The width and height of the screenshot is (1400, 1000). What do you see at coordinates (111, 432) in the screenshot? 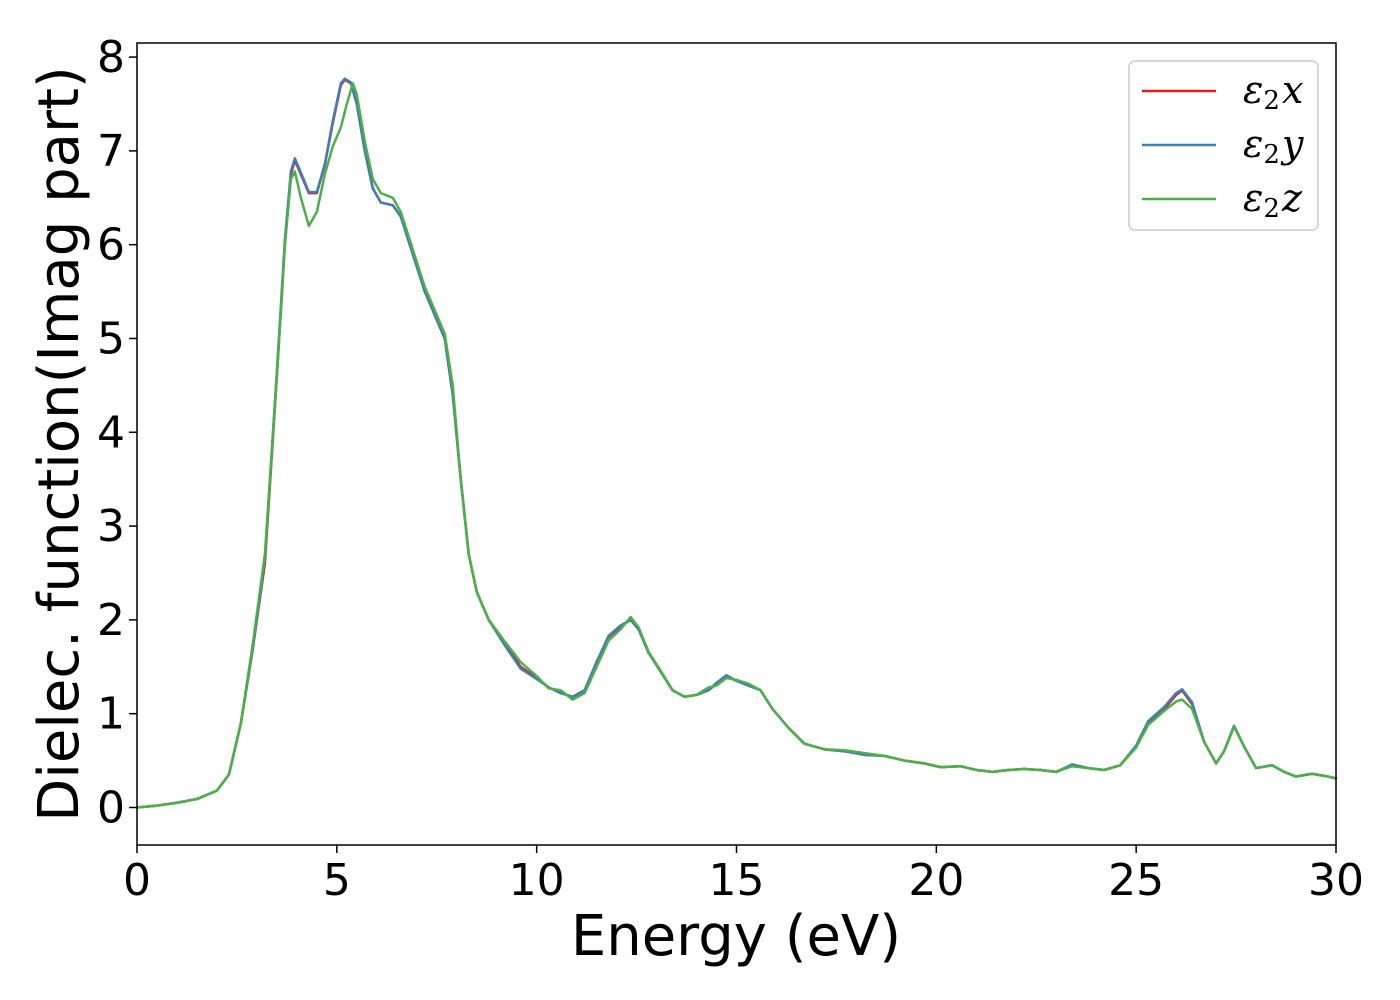
I see `y-tick-label: 4` at bounding box center [111, 432].